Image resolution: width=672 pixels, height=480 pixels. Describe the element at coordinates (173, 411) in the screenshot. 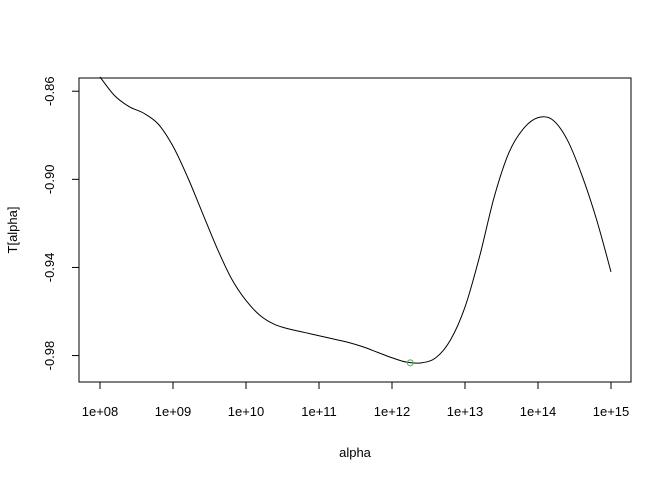

I see `x-tick-label: 1e+09` at that location.